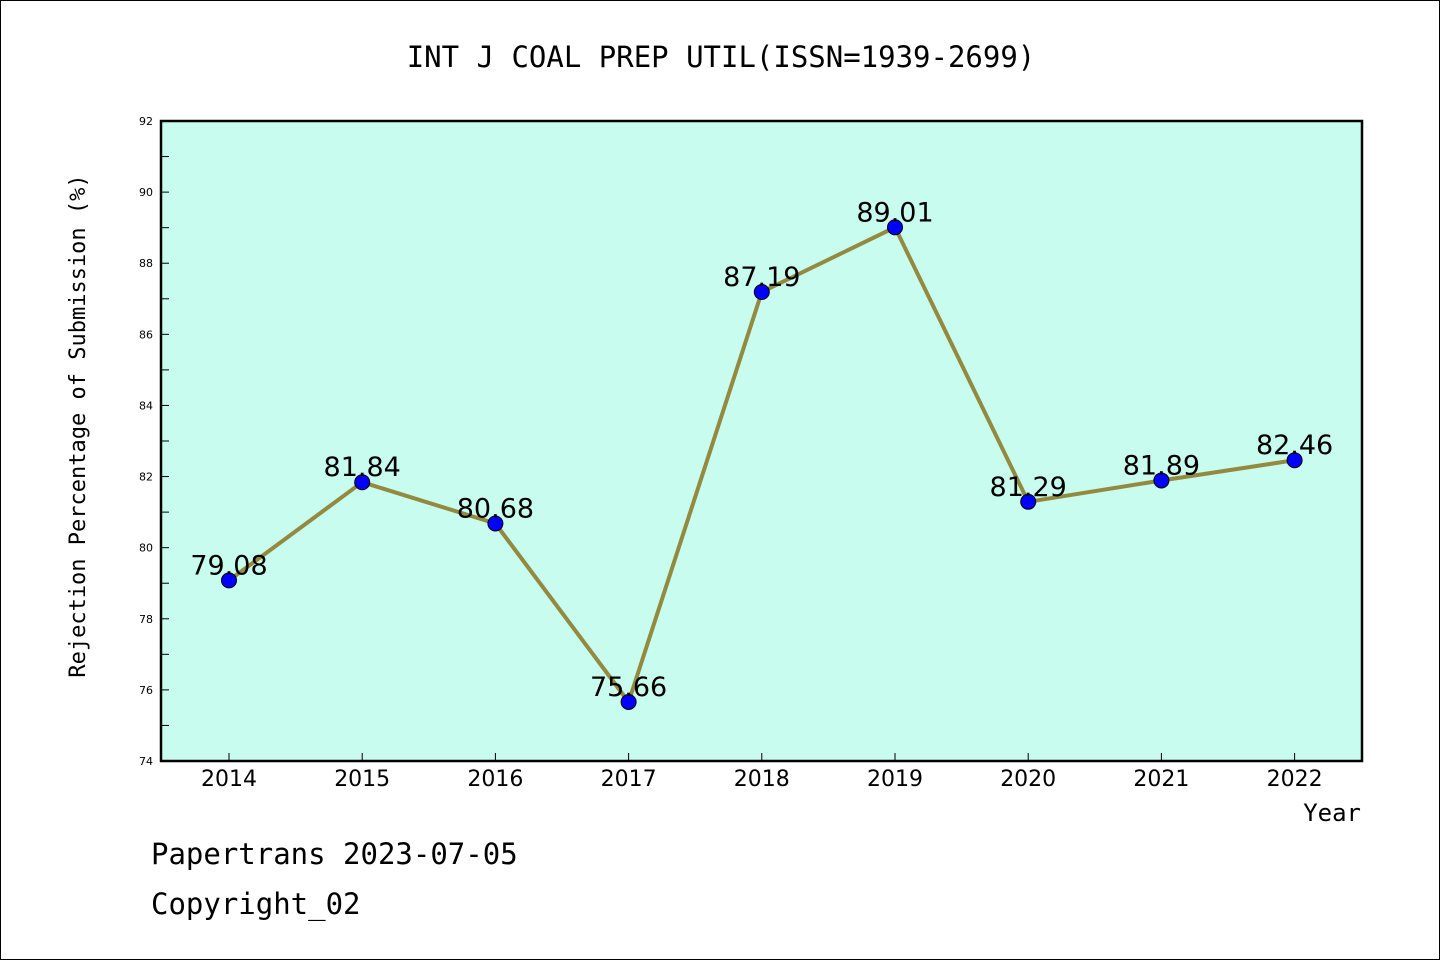  Describe the element at coordinates (146, 192) in the screenshot. I see `y-tick-label: 90` at that location.